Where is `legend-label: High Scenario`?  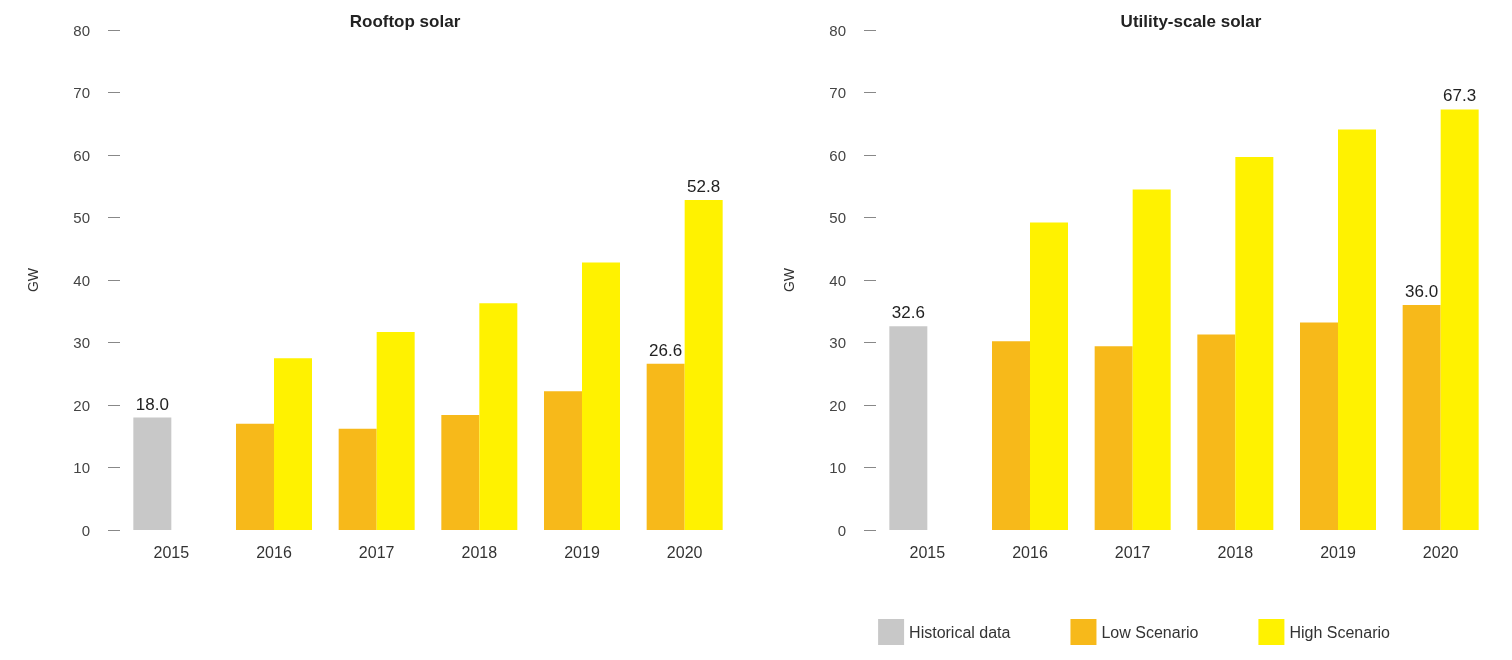 legend-label: High Scenario is located at coordinates (1340, 632).